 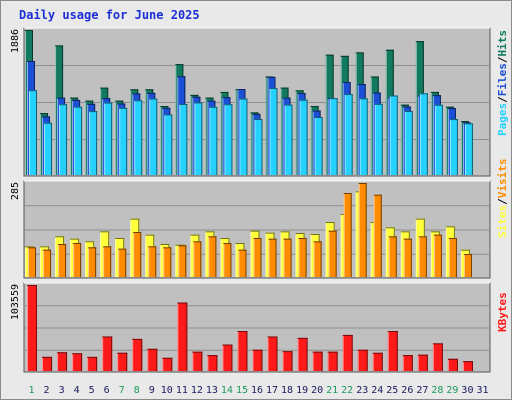 What do you see at coordinates (15, 41) in the screenshot?
I see `y-max-label-panel-1: 1886` at bounding box center [15, 41].